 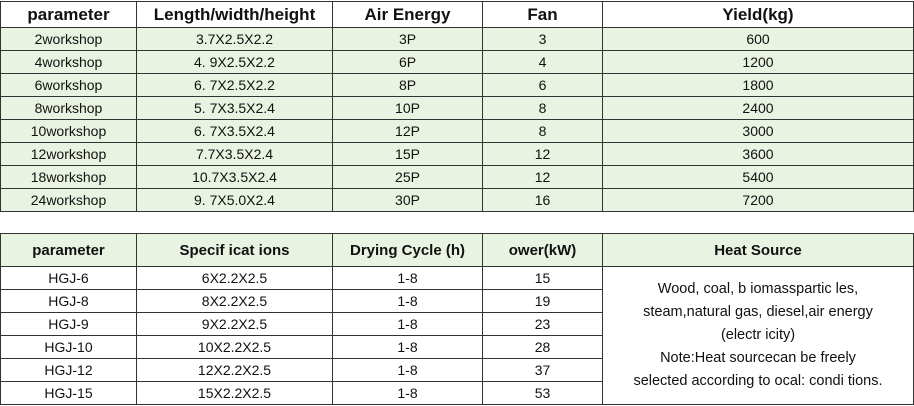 What do you see at coordinates (758, 14) in the screenshot?
I see `header-yield: Yield(kg)` at bounding box center [758, 14].